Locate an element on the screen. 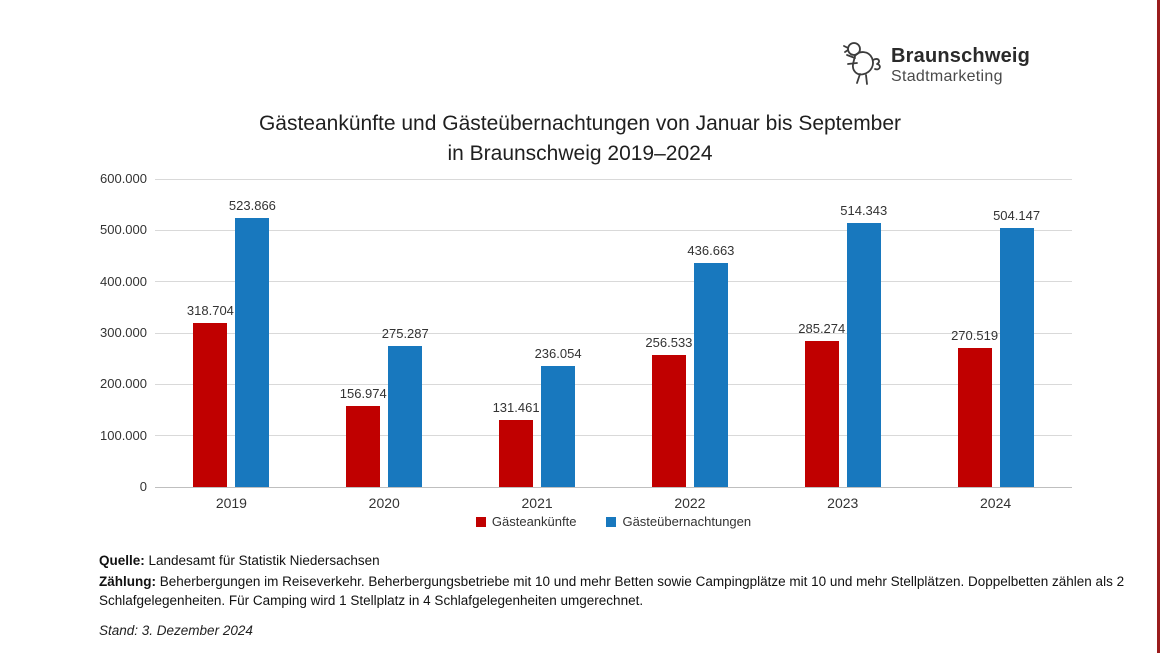 The height and width of the screenshot is (653, 1160). x-axis-label-2020: 2020 is located at coordinates (384, 503).